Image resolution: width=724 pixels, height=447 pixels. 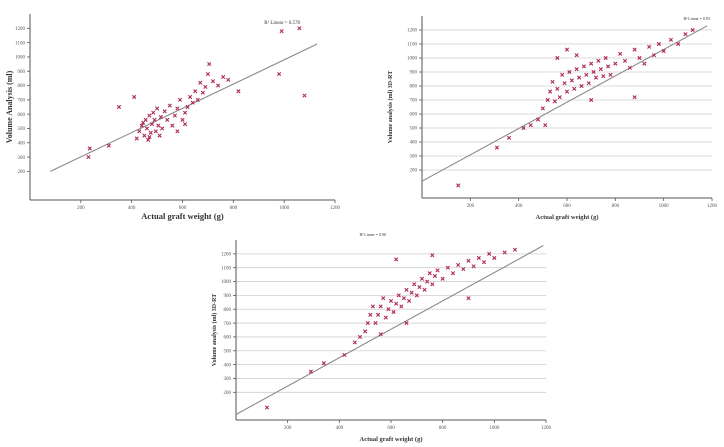 I want to click on y-tick-label-2: 500, so click(x=414, y=129).